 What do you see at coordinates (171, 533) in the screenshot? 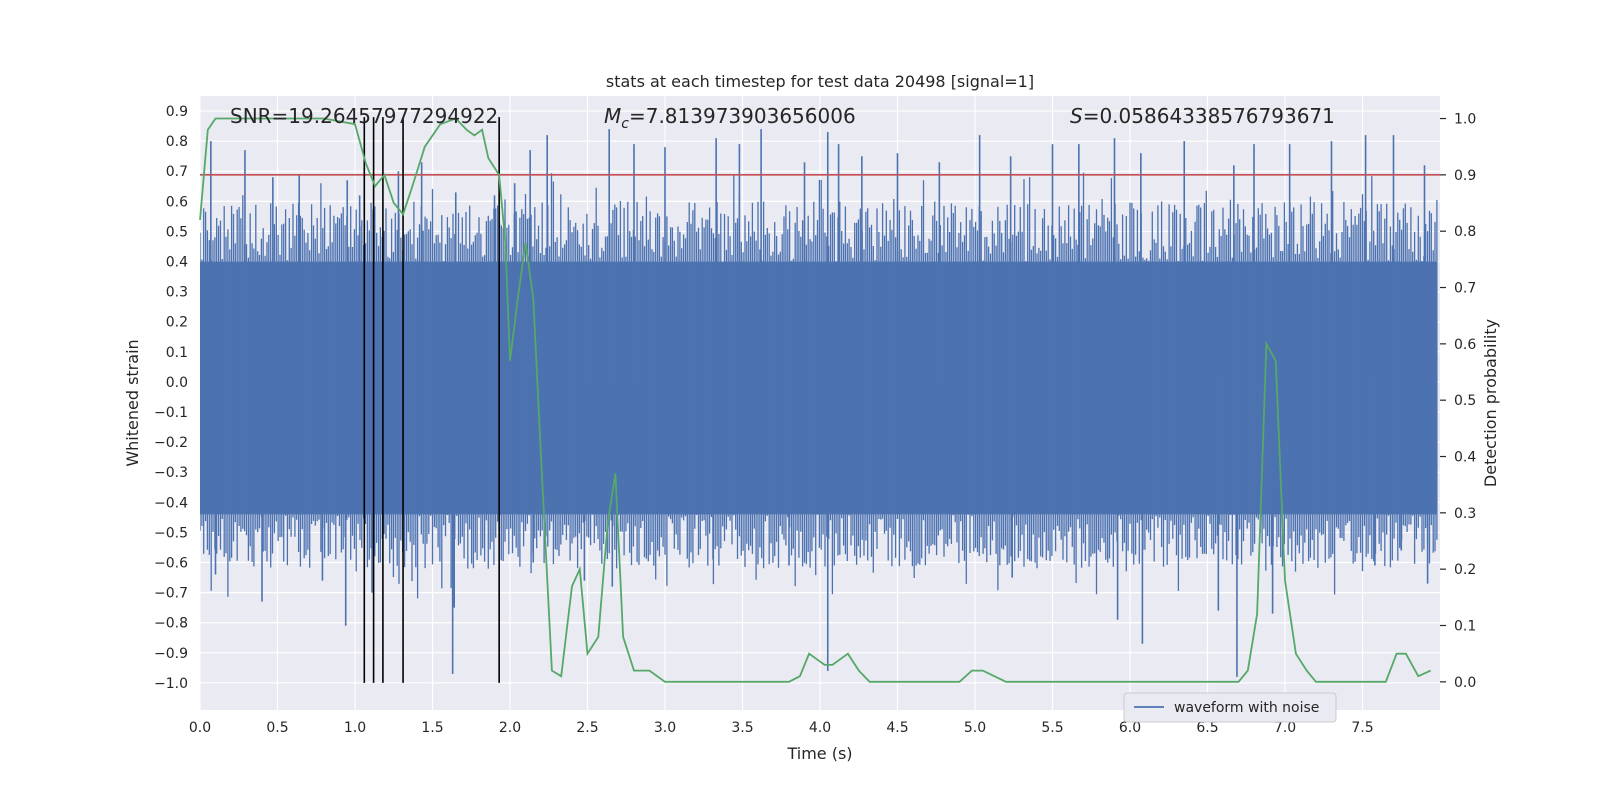
I see `y-tick-label: −0.5` at bounding box center [171, 533].